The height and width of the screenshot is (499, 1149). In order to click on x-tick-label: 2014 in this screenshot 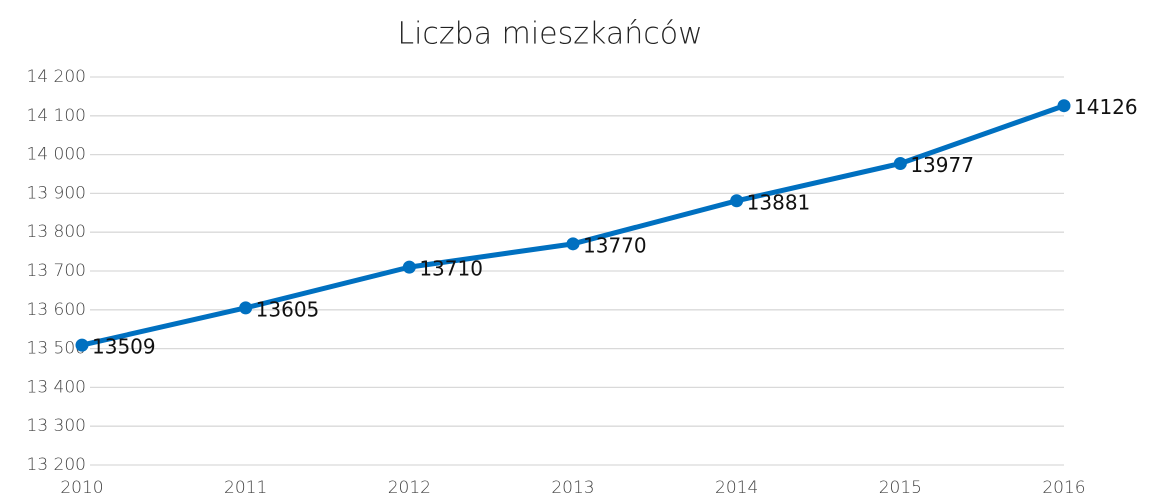, I will do `click(736, 488)`.